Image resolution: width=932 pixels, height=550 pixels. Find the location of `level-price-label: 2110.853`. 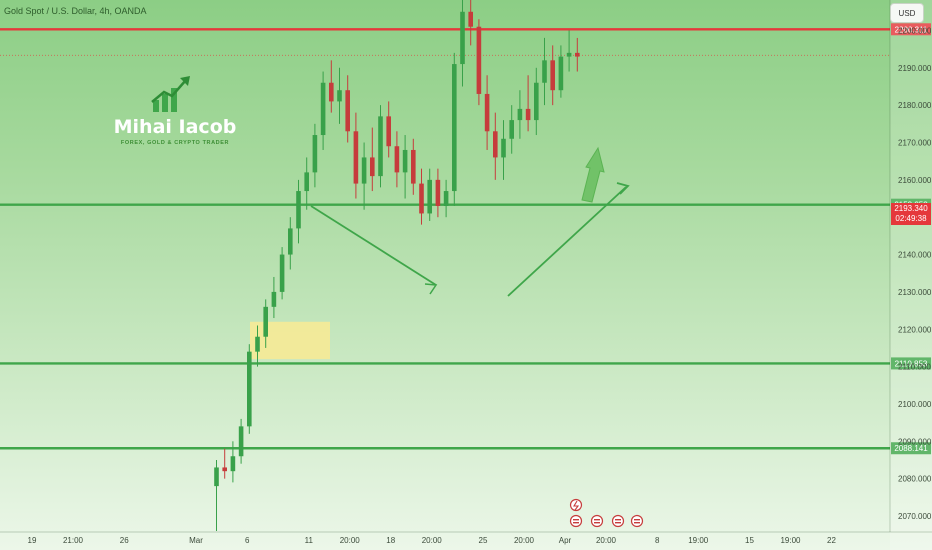

level-price-label: 2110.853 is located at coordinates (911, 363).